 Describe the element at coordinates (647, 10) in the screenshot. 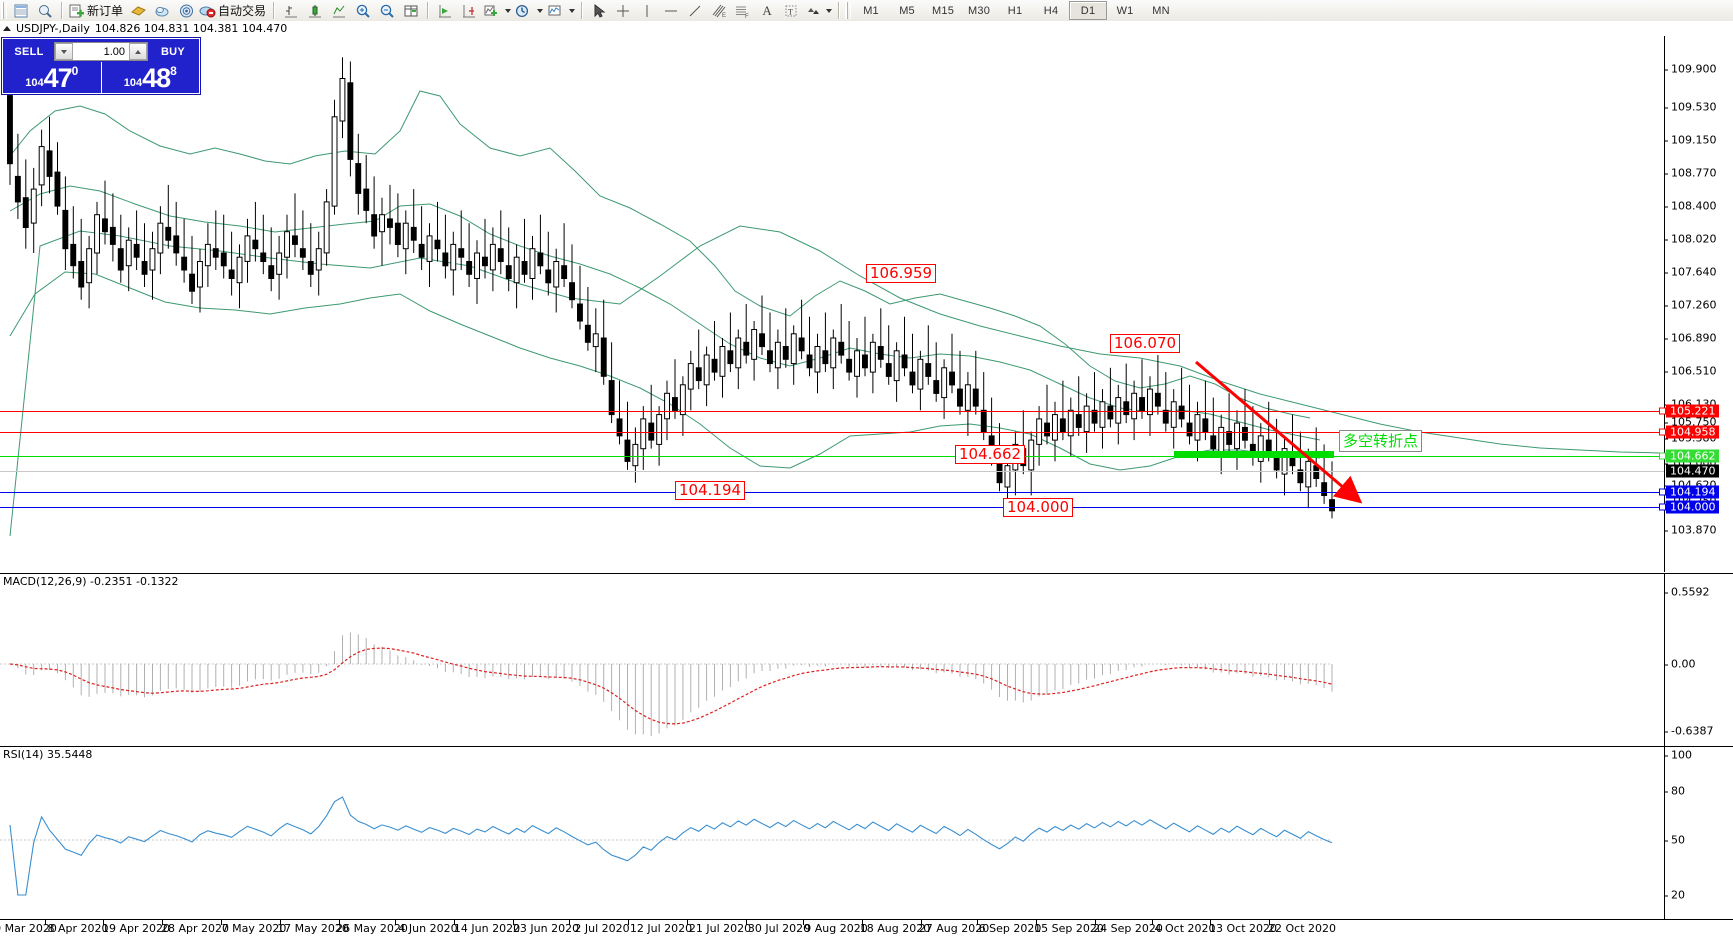

I see `vertical-line-icon` at that location.